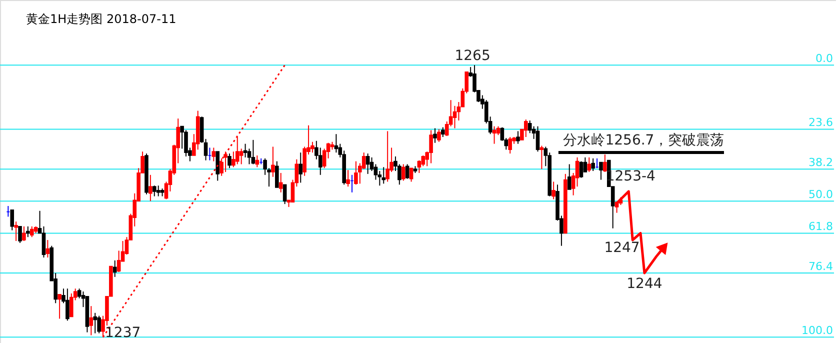  Describe the element at coordinates (820, 267) in the screenshot. I see `annotation: 76.4` at that location.